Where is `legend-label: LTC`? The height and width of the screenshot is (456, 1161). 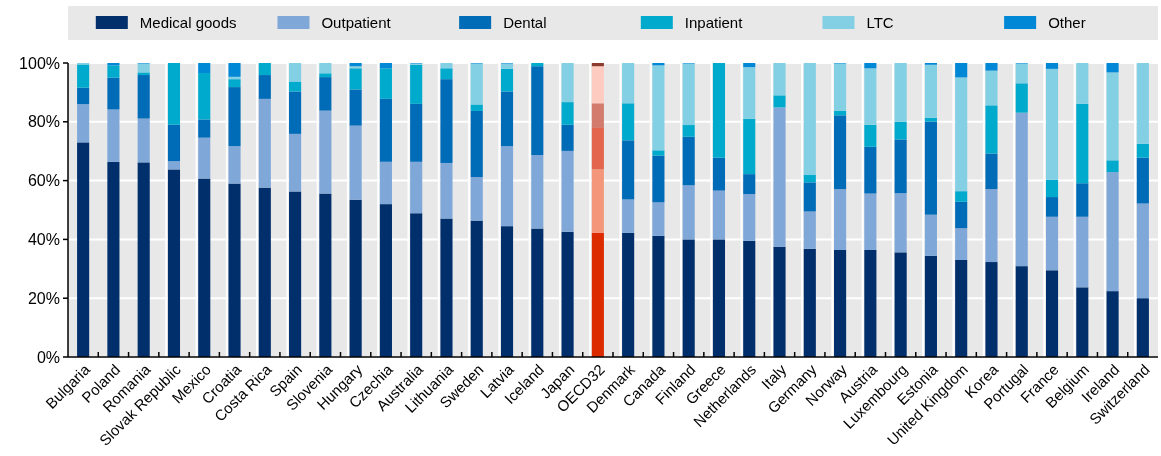
legend-label: LTC is located at coordinates (880, 22).